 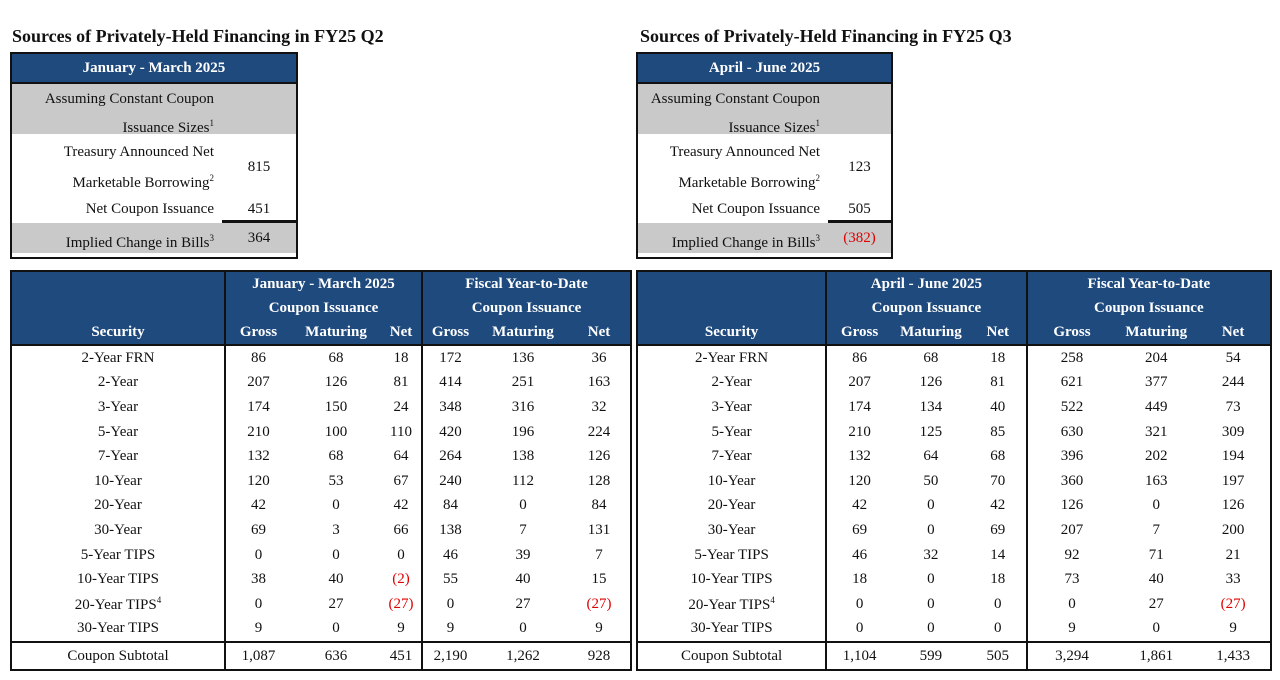 I want to click on cell-net: 66, so click(x=401, y=529).